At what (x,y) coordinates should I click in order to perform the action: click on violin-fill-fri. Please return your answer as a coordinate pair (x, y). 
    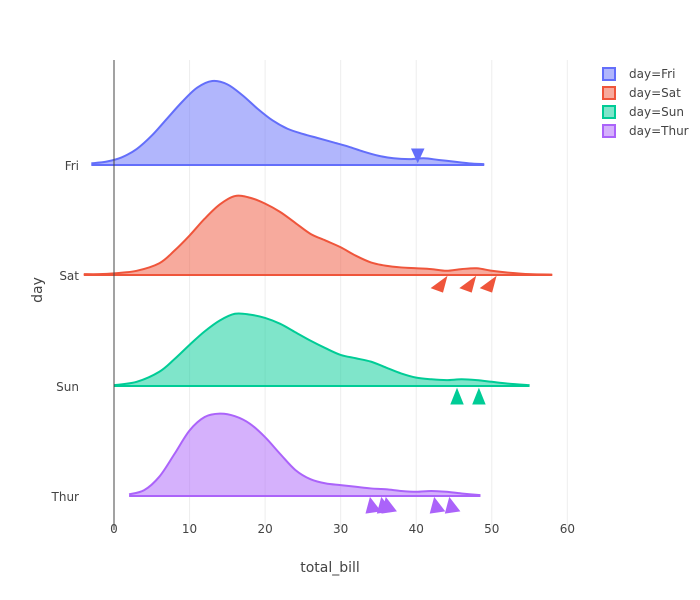
    Looking at the image, I should click on (288, 122).